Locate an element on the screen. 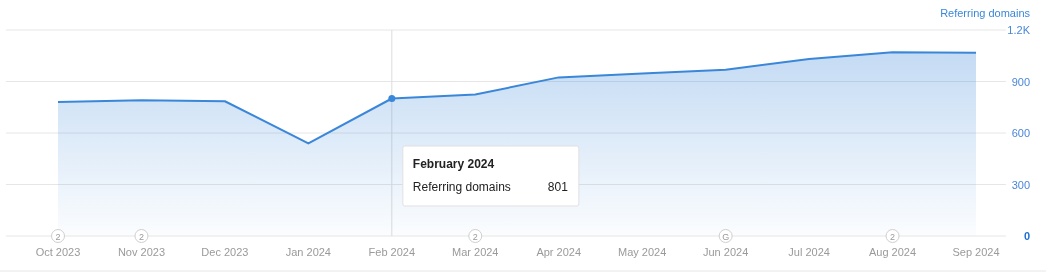 The width and height of the screenshot is (1046, 275). text: Referring domains is located at coordinates (985, 13).